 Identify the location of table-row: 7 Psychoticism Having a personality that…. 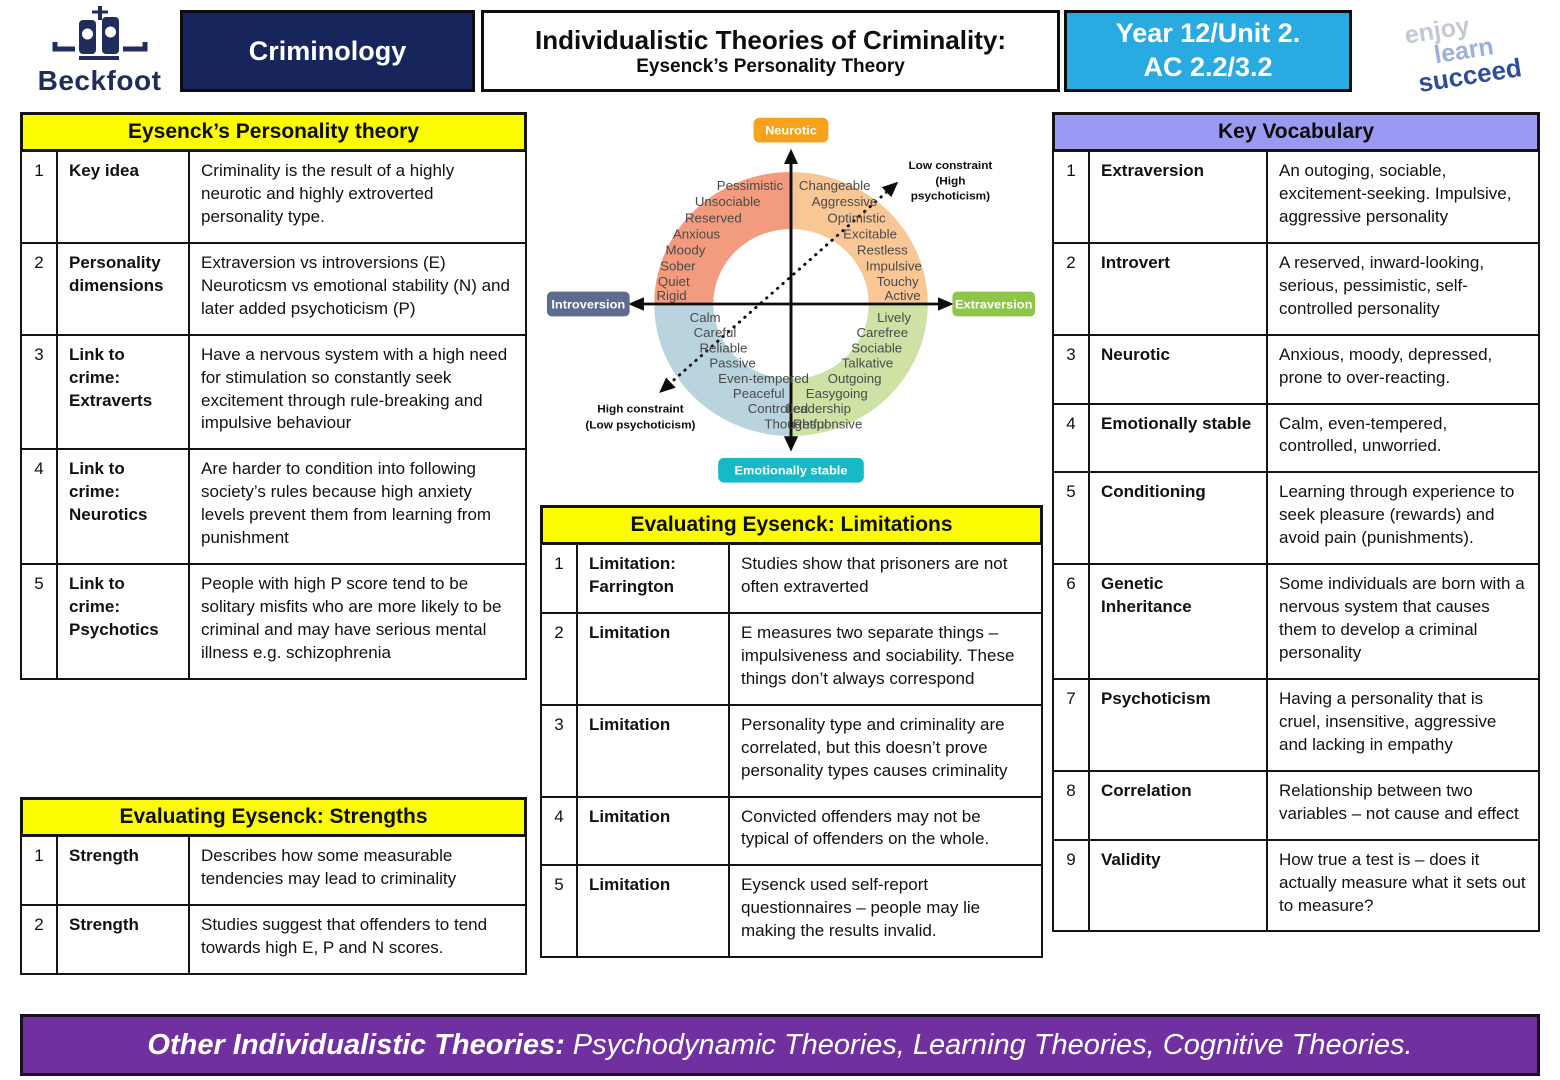
(1296, 724).